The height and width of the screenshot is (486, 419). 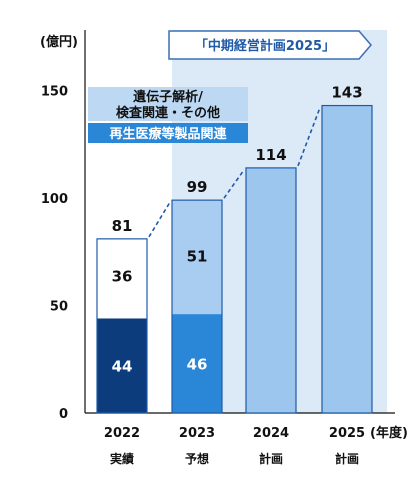 I want to click on legend-box-upper, so click(x=168, y=104).